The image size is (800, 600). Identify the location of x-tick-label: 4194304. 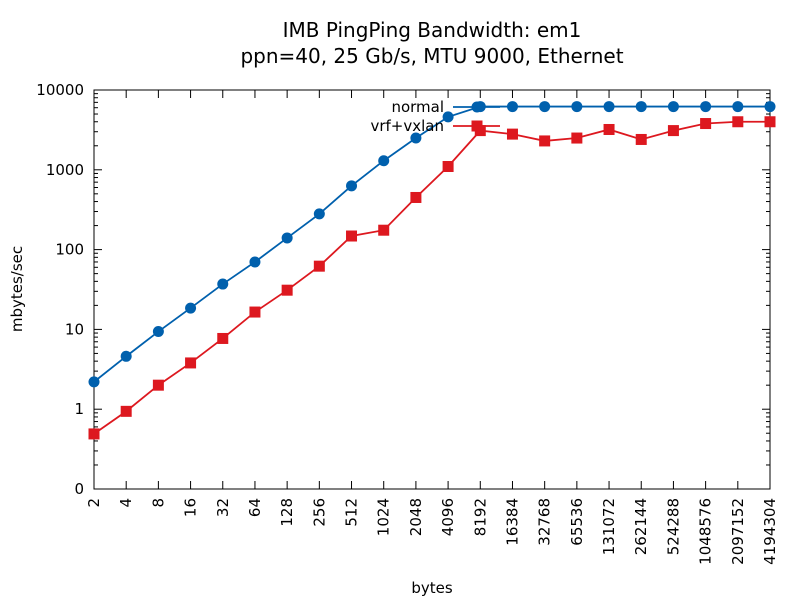
(770, 531).